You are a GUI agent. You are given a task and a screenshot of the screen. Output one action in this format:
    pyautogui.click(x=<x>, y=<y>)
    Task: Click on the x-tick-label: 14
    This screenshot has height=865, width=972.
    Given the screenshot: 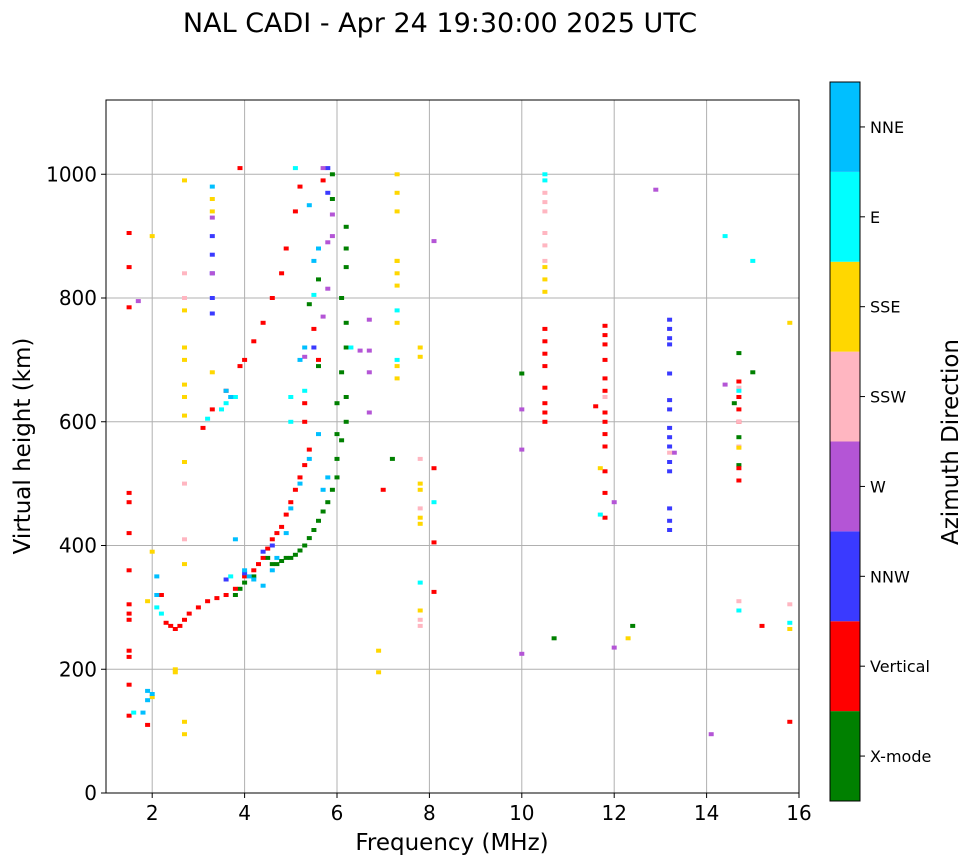 What is the action you would take?
    pyautogui.click(x=706, y=813)
    